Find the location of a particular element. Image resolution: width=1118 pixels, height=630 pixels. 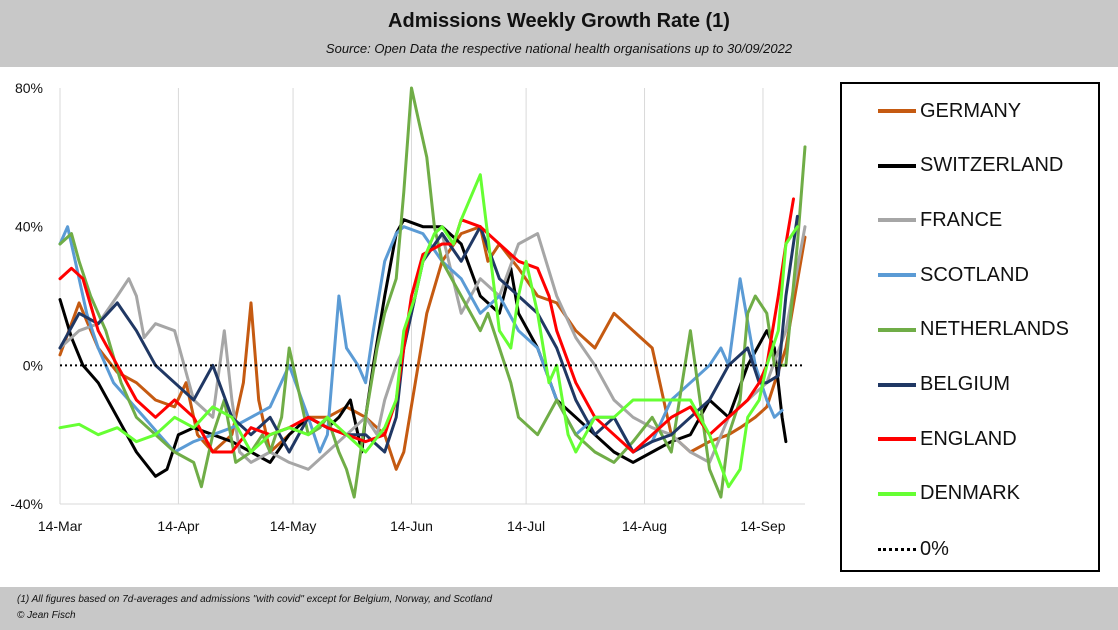

credit: © Jean Fisch is located at coordinates (46, 615).